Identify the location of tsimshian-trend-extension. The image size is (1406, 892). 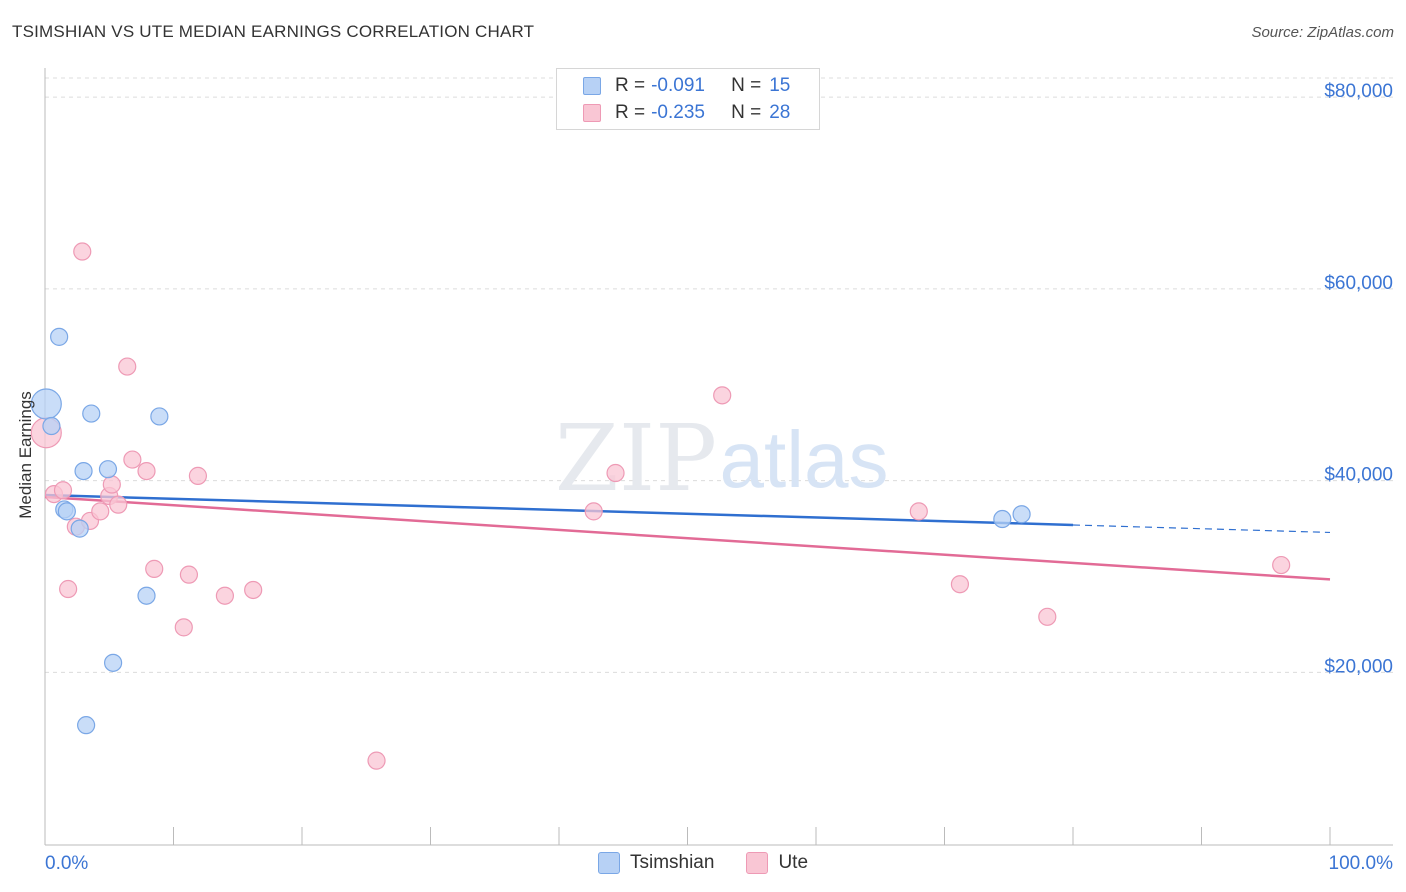
(1201, 529).